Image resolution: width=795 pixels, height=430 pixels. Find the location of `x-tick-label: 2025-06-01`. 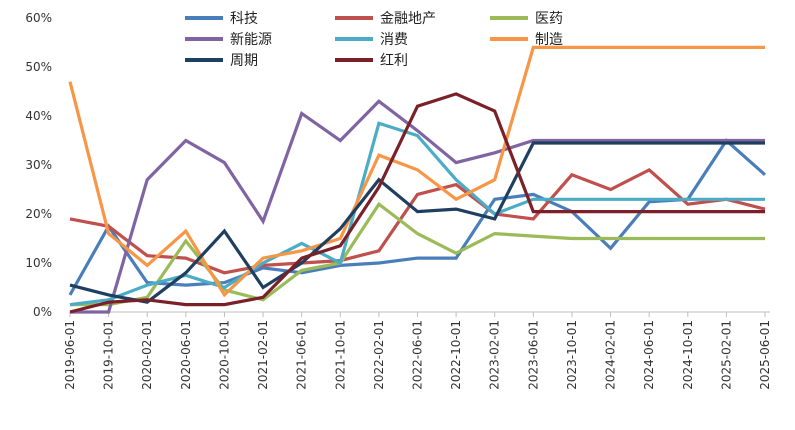

x-tick-label: 2025-06-01 is located at coordinates (765, 355).